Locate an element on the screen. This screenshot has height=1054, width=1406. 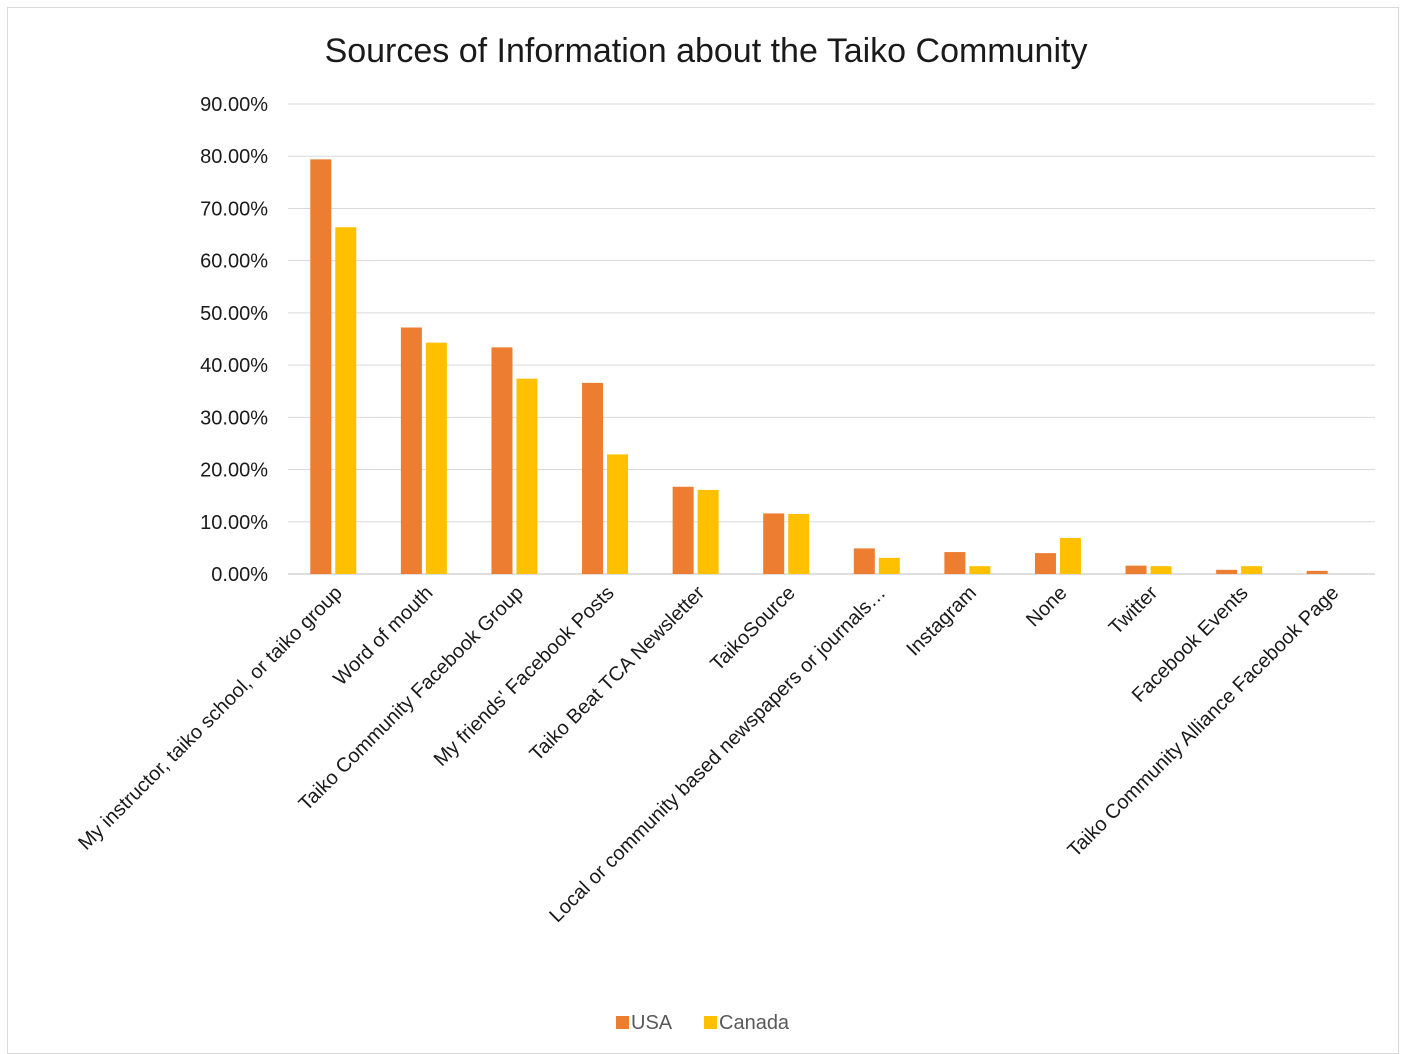
y-tick-label: 0.00% is located at coordinates (239, 575).